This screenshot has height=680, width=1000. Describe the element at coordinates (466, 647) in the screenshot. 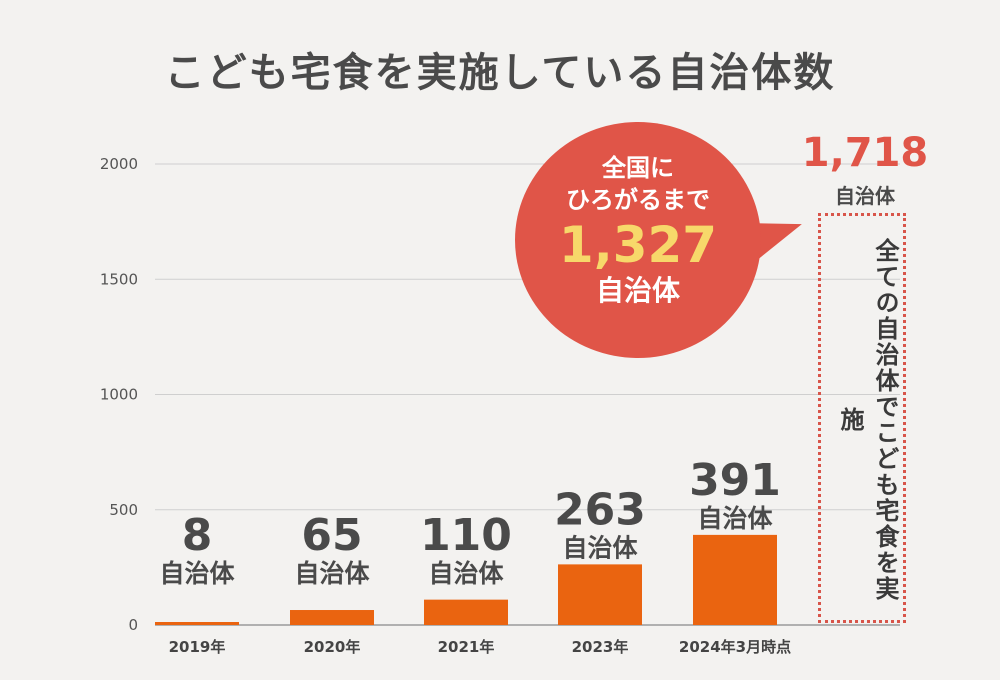

I see `x-tick-label: 2021年` at that location.